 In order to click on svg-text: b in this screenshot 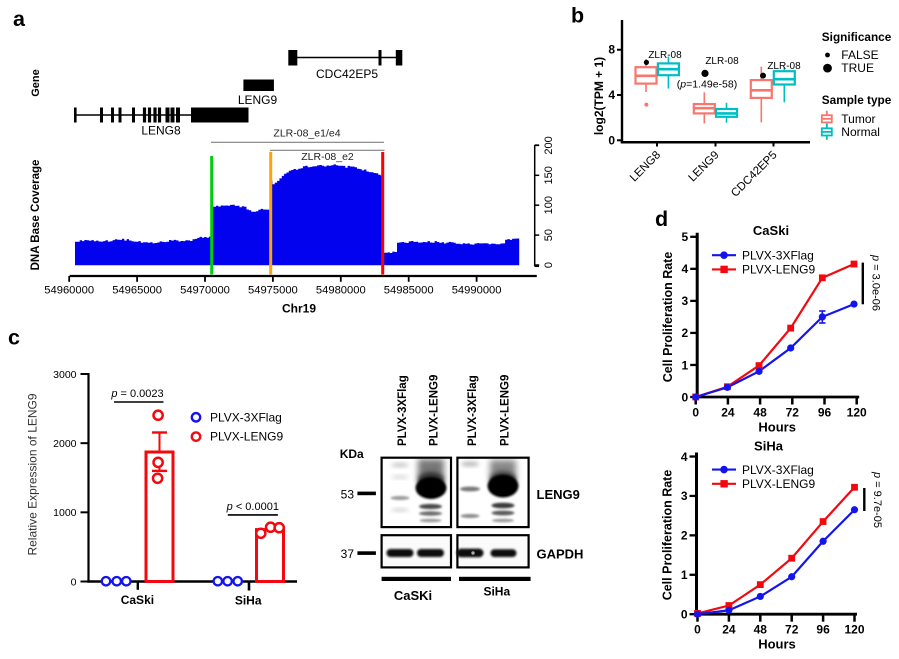, I will do `click(577, 16)`.